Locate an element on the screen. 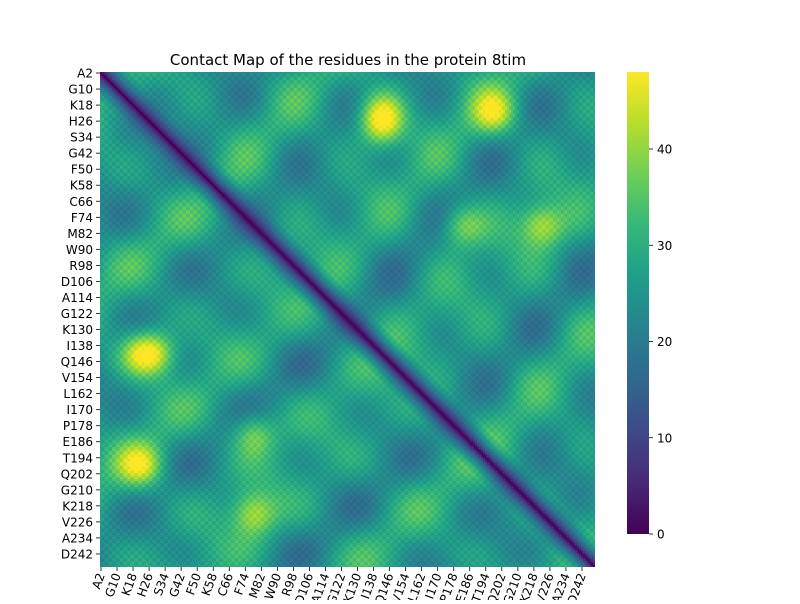  y-tick-label: Q146 is located at coordinates (77, 362).